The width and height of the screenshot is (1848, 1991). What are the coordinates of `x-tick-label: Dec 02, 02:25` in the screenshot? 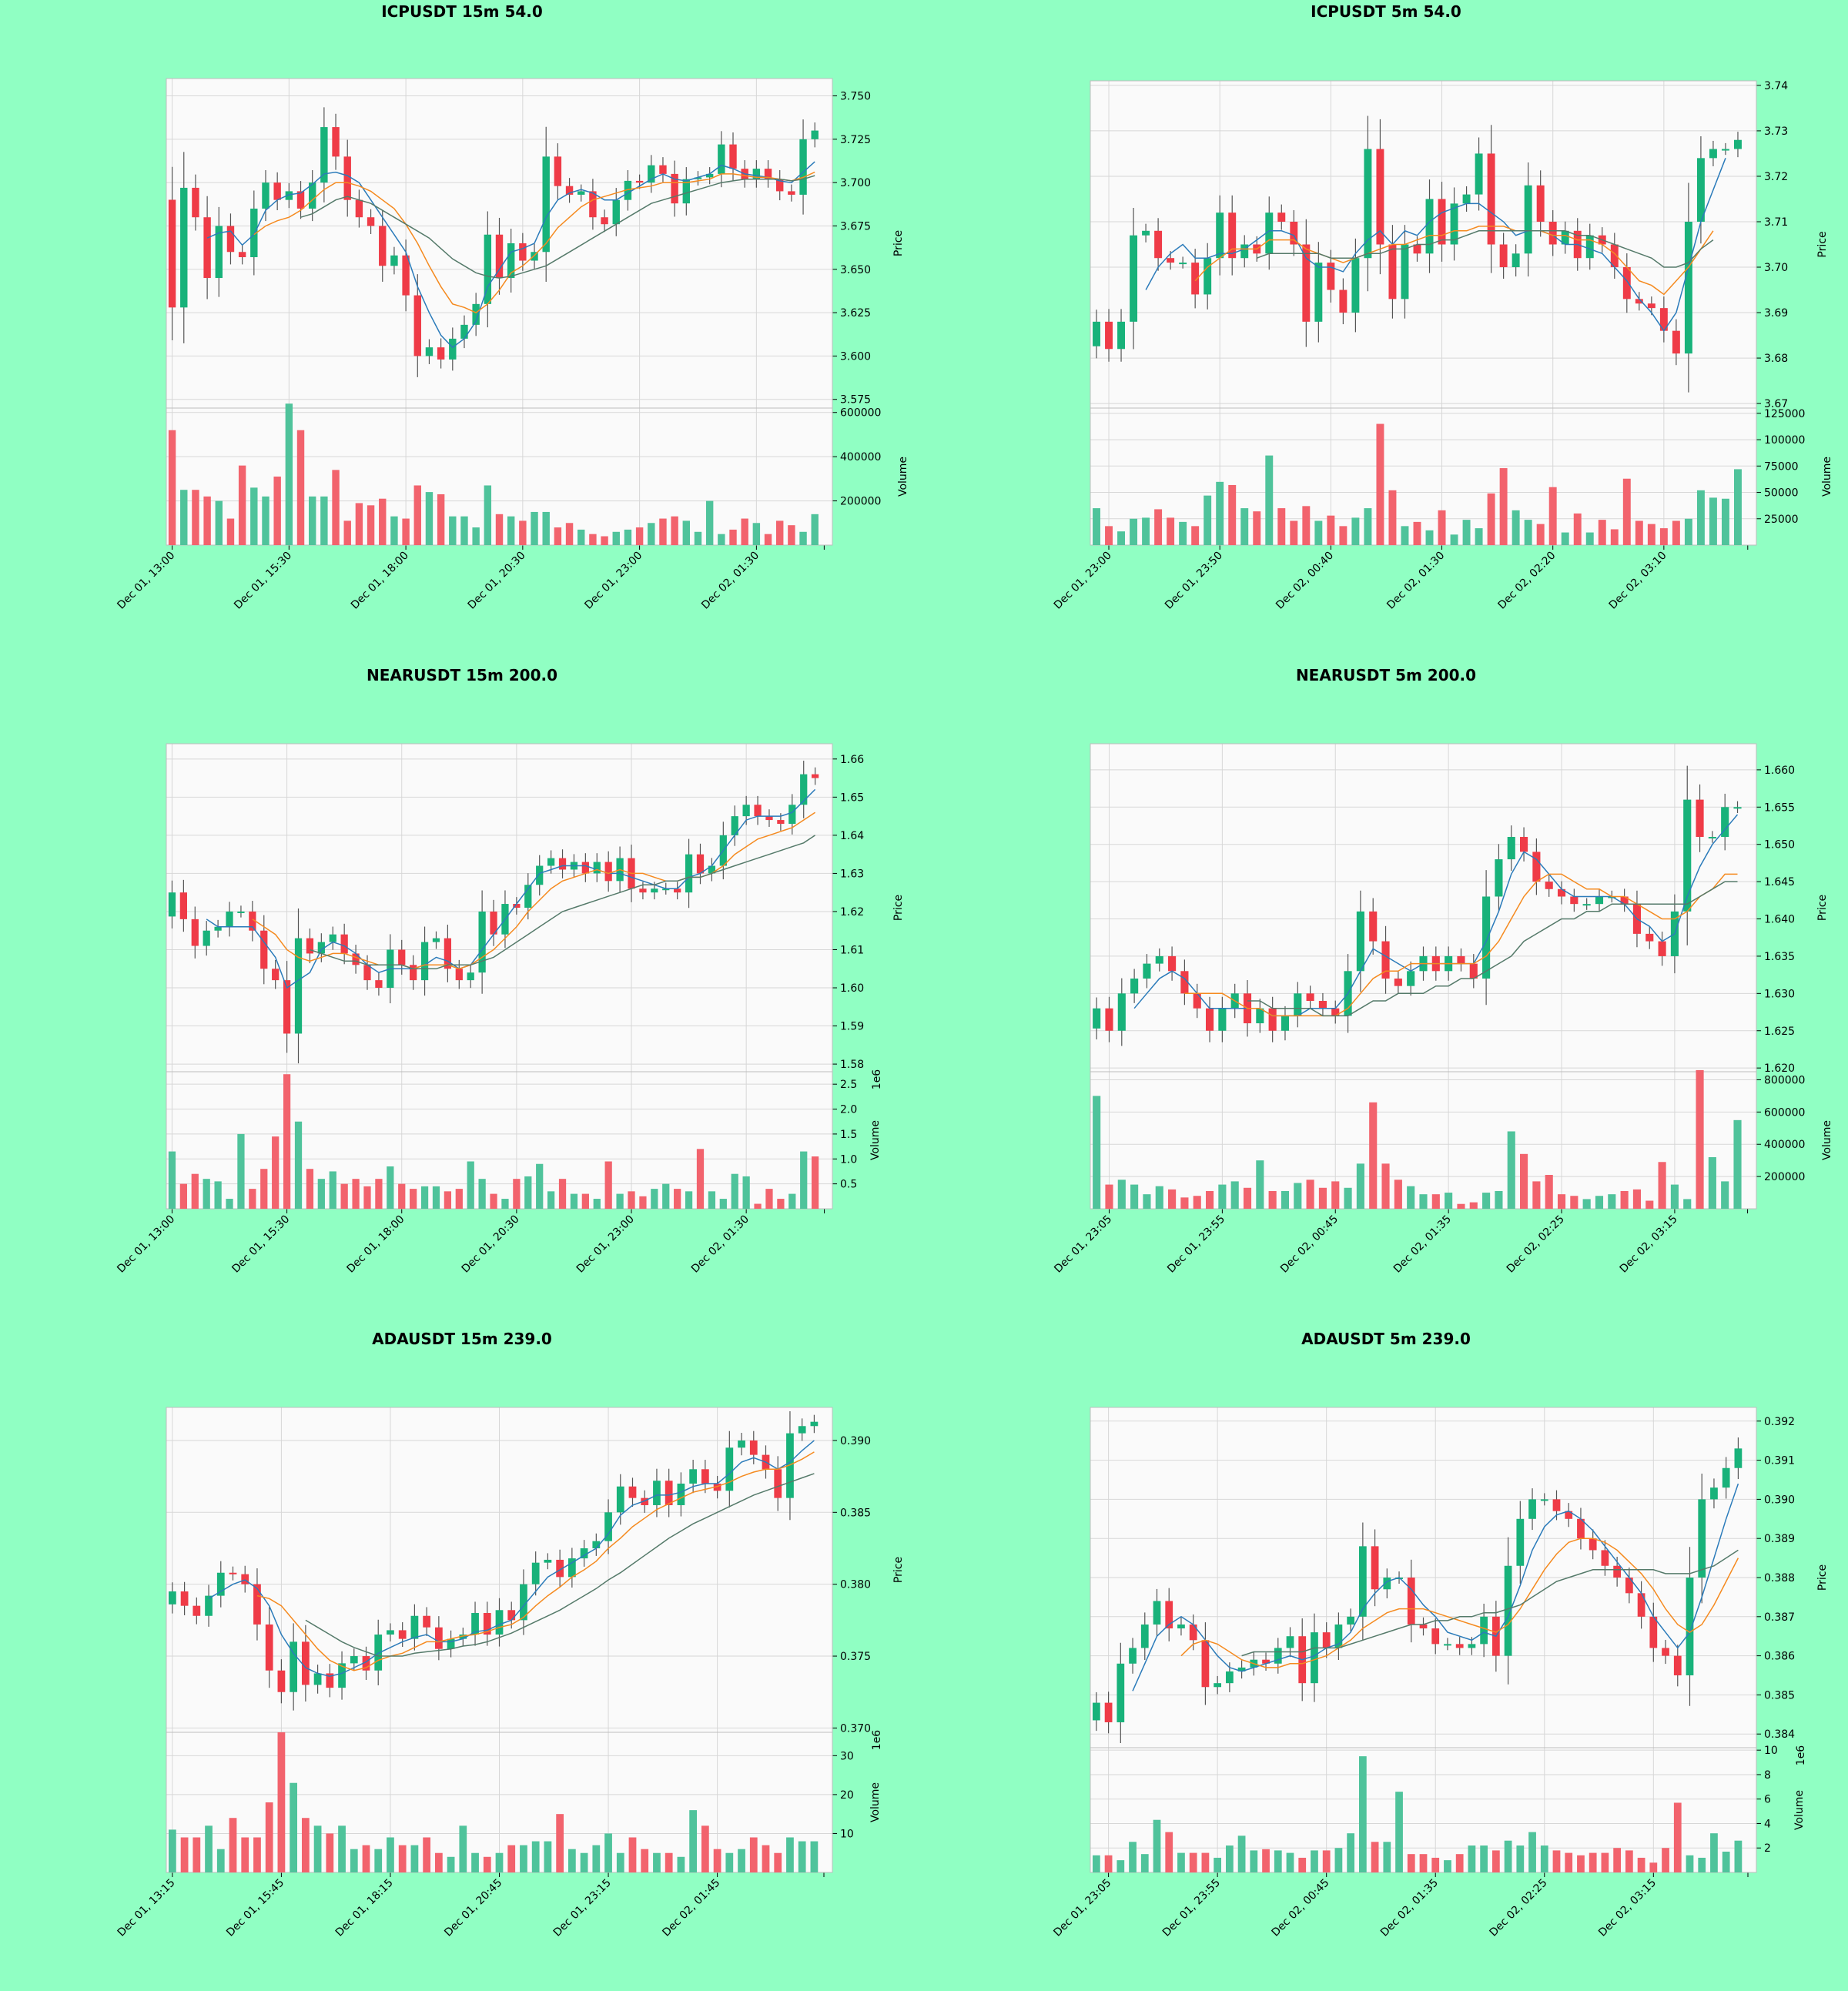 It's located at (1536, 1244).